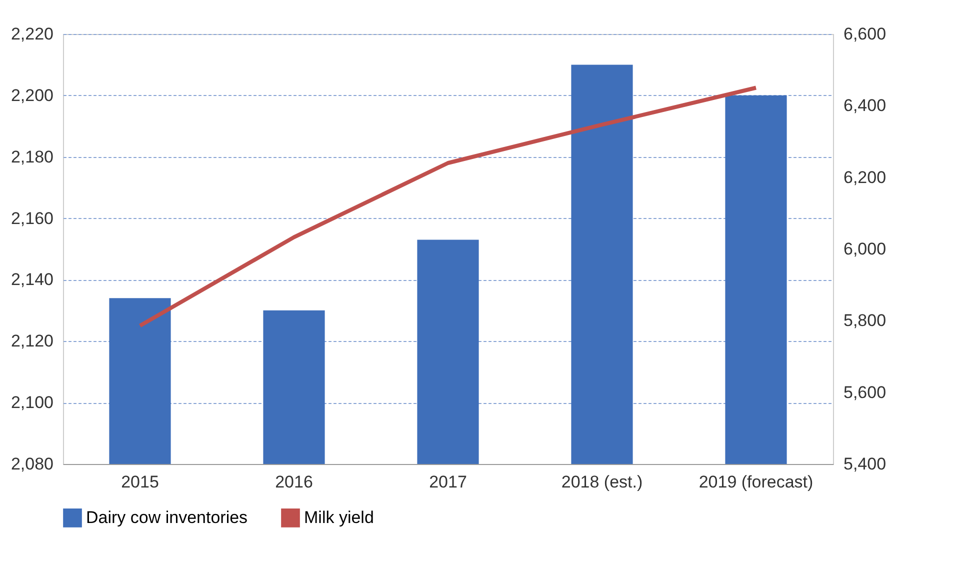 The width and height of the screenshot is (958, 577). Describe the element at coordinates (32, 218) in the screenshot. I see `y-tick-label: 2,160` at that location.